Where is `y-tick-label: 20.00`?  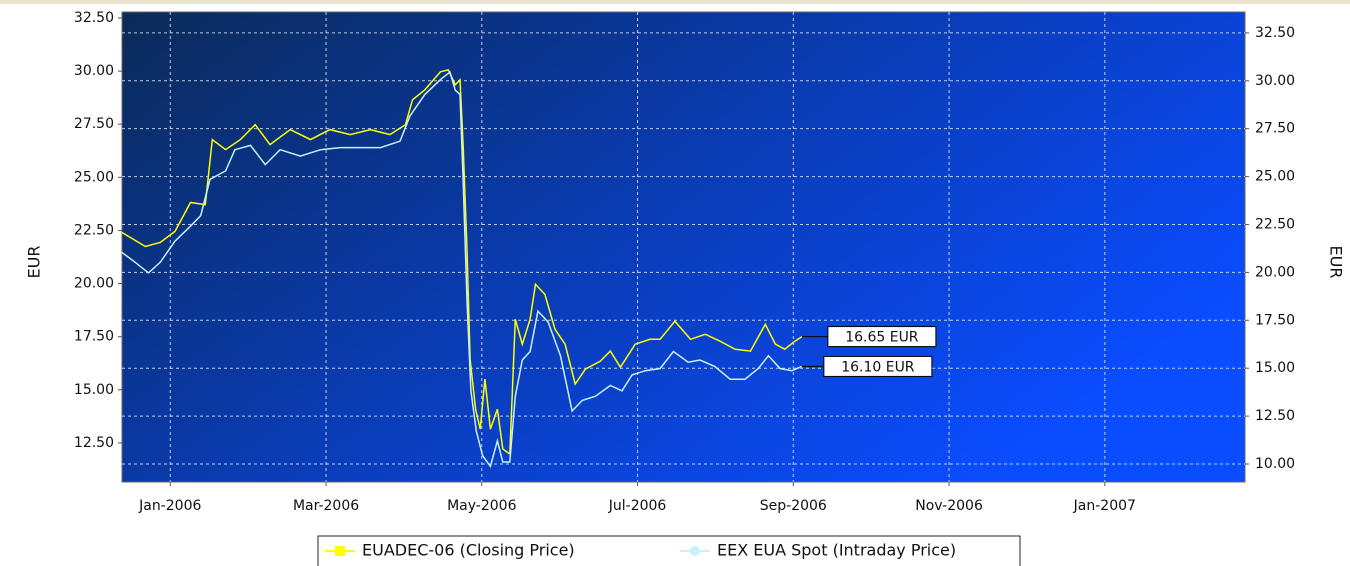 y-tick-label: 20.00 is located at coordinates (94, 284).